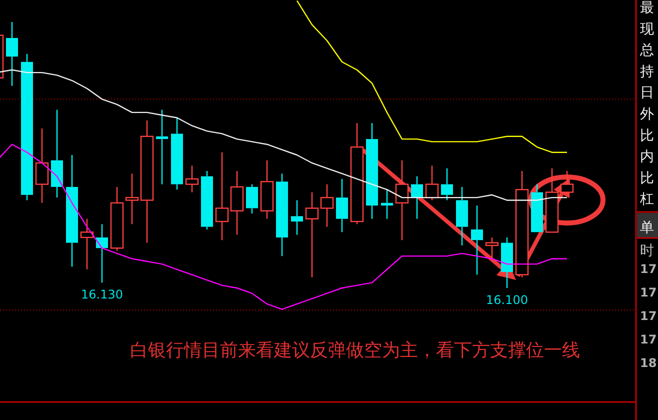 The width and height of the screenshot is (658, 420). I want to click on text: 持, so click(647, 72).